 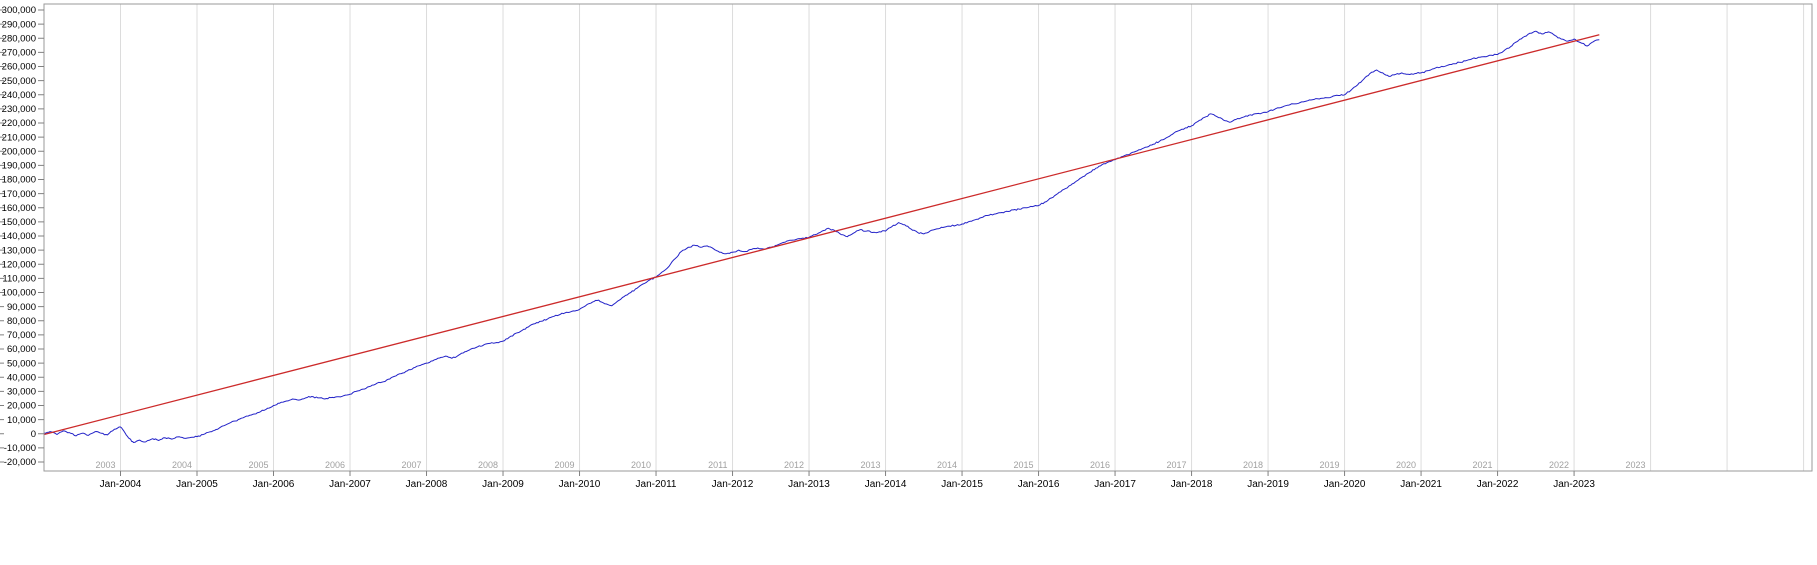 What do you see at coordinates (335, 465) in the screenshot?
I see `inner-year-label: 2006` at bounding box center [335, 465].